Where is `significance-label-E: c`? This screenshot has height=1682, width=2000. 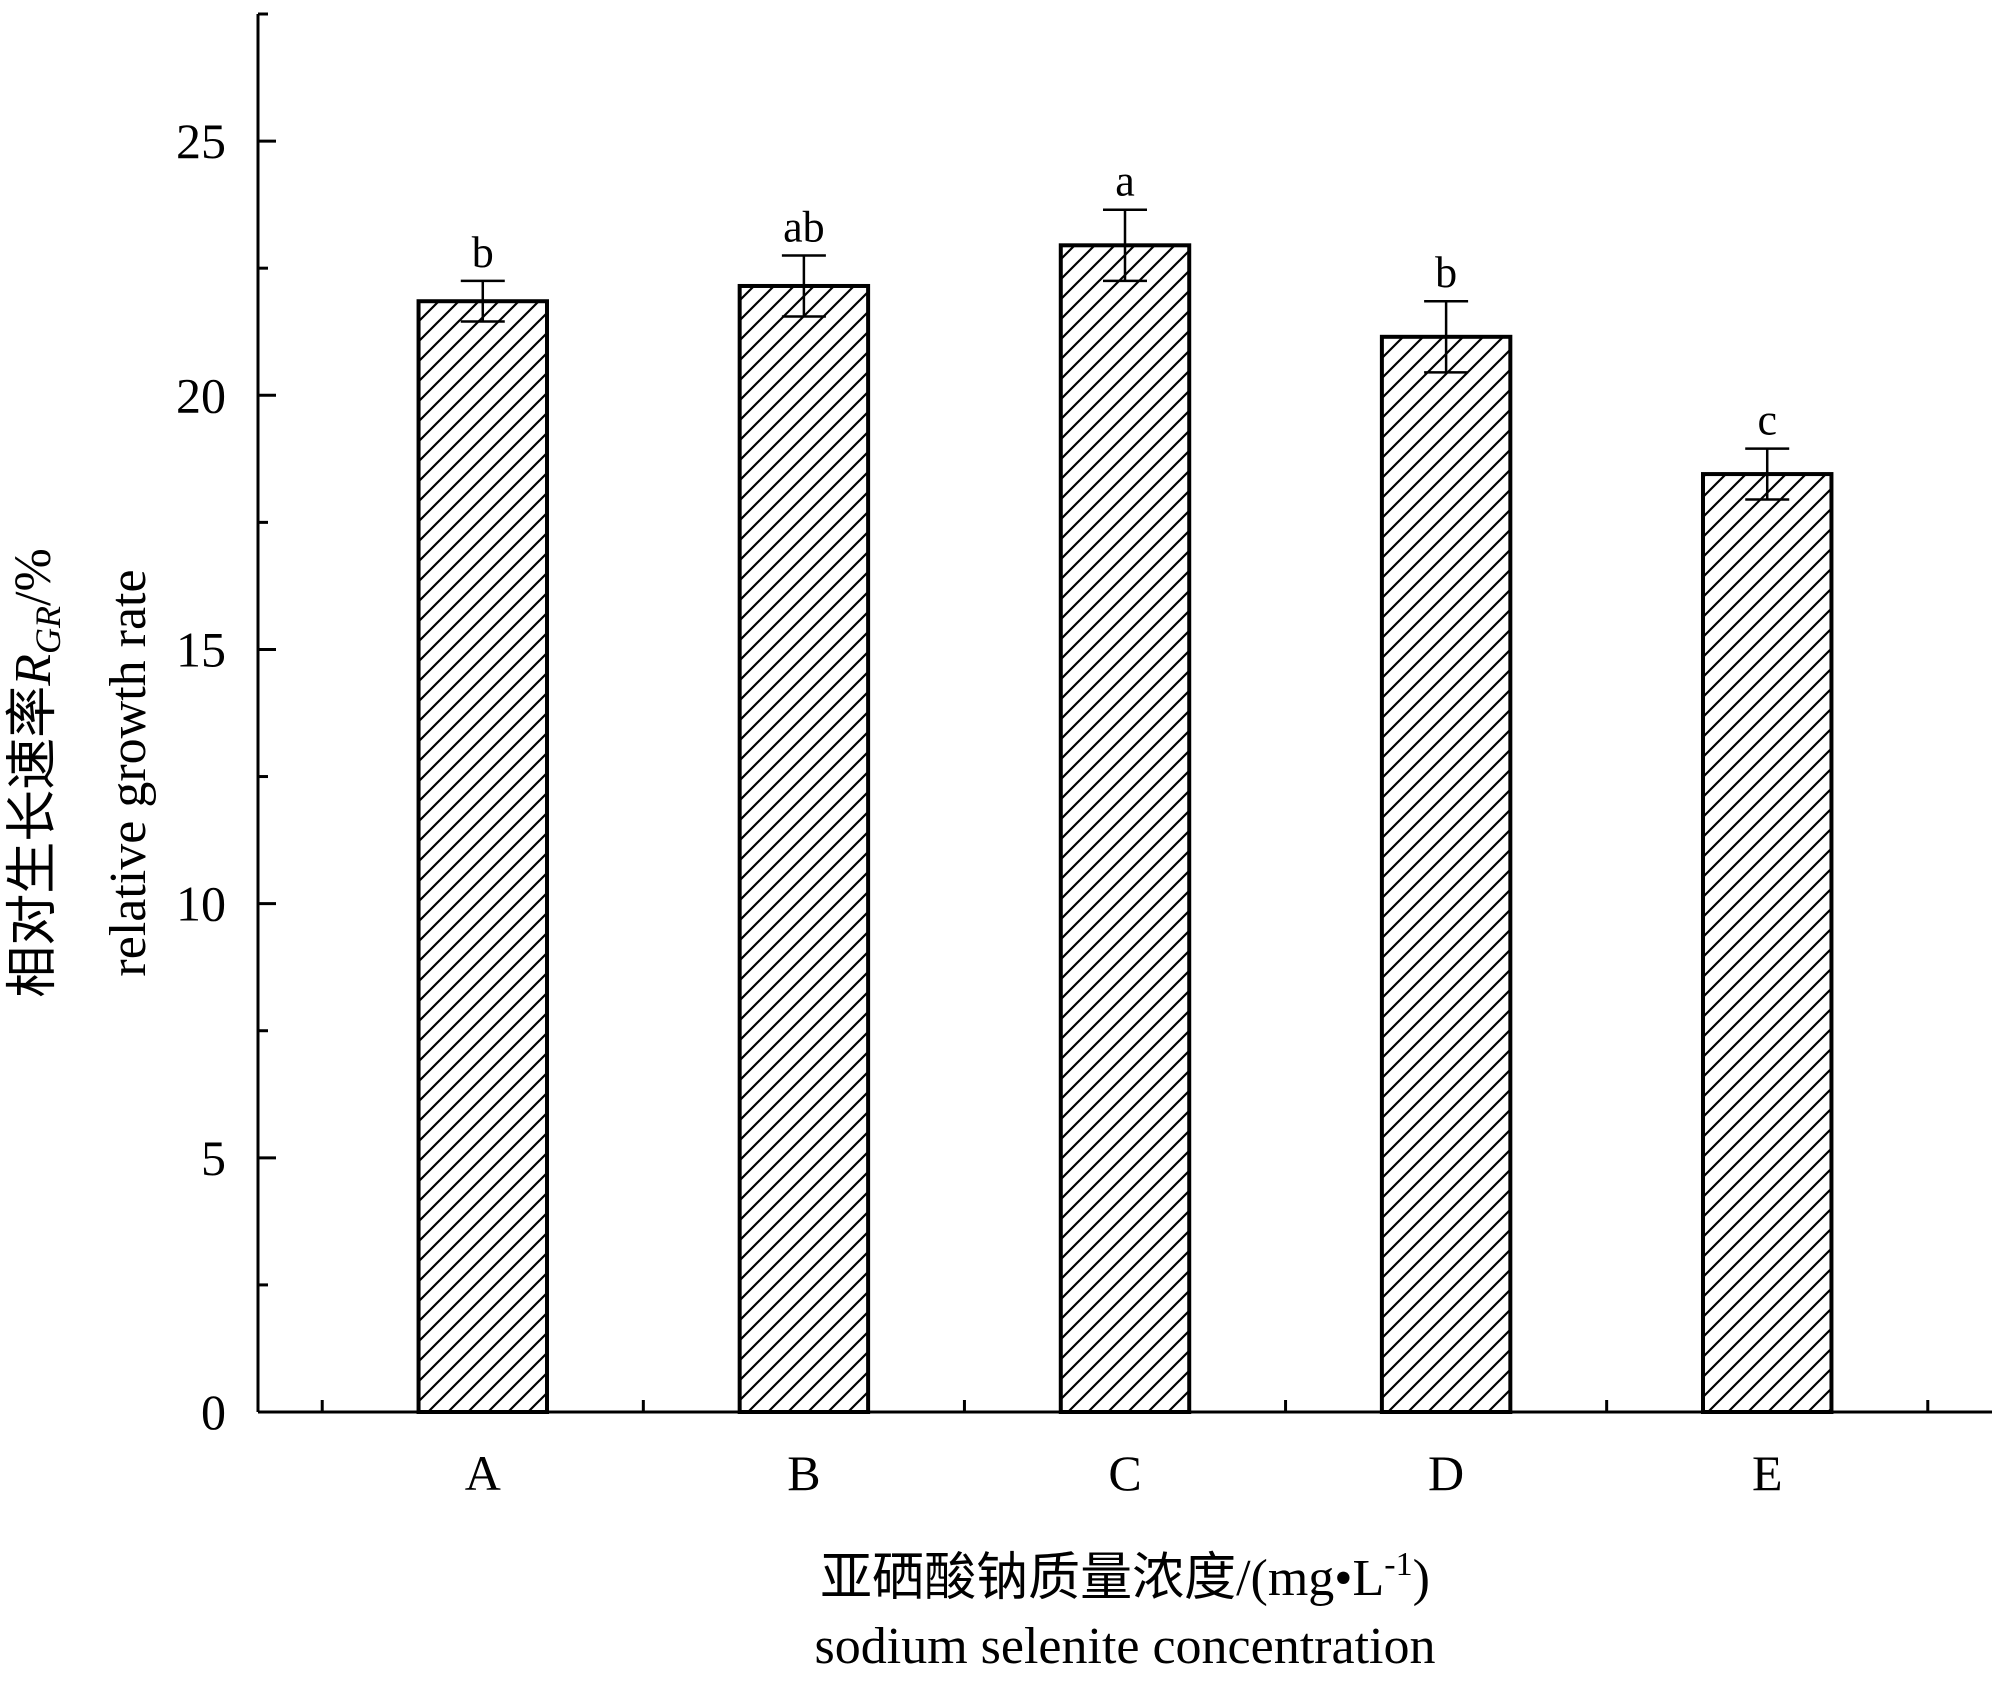 significance-label-E: c is located at coordinates (1767, 420).